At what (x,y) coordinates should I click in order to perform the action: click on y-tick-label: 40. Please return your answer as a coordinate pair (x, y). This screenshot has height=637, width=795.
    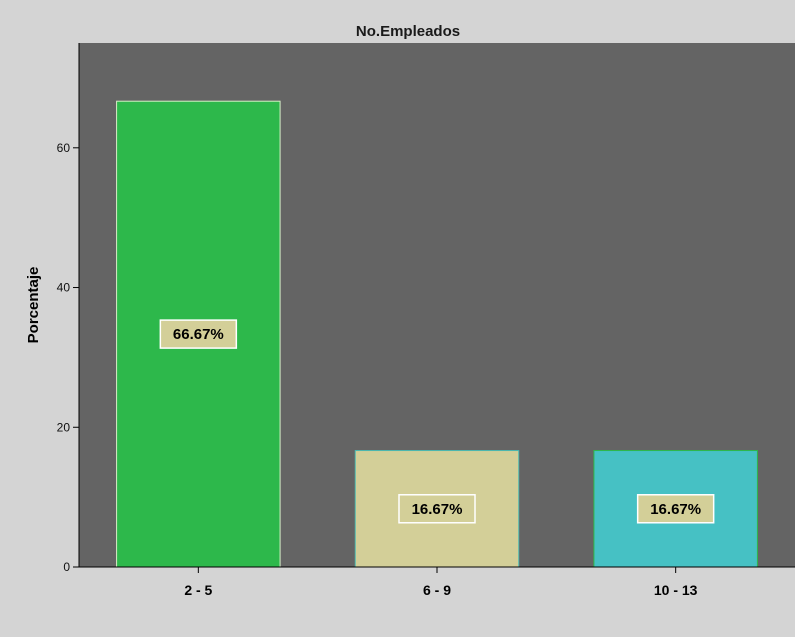
    Looking at the image, I should click on (64, 288).